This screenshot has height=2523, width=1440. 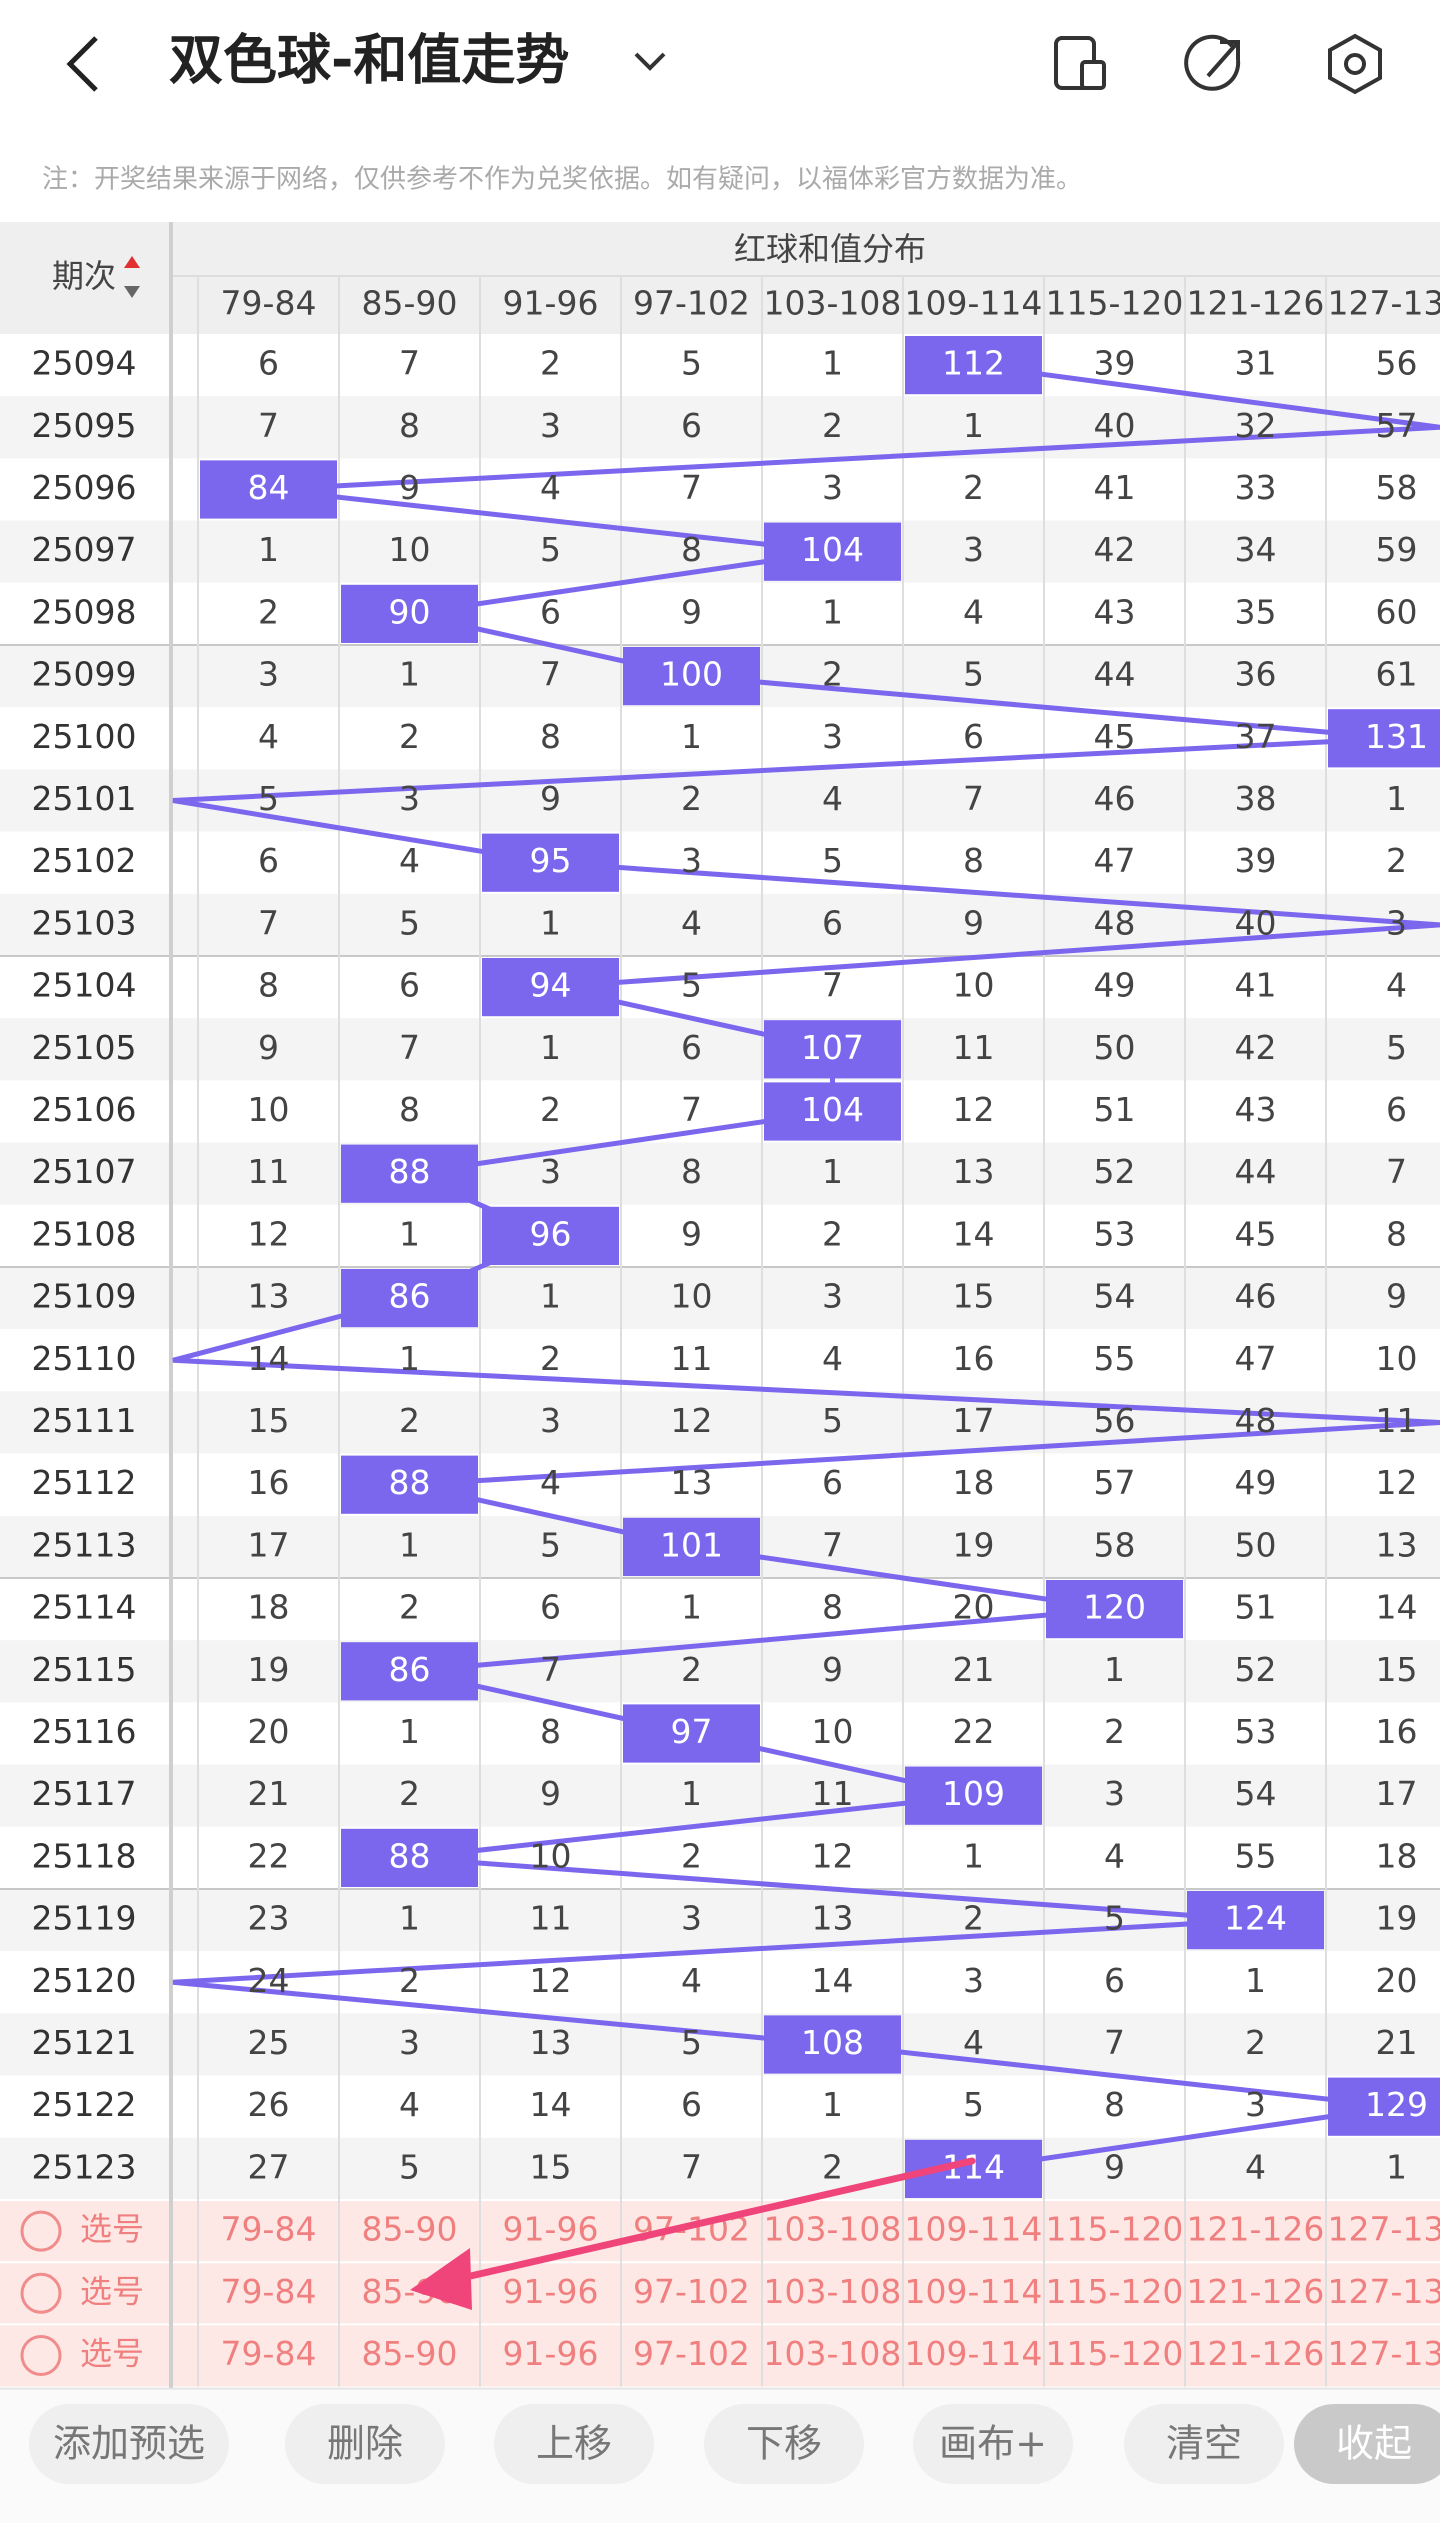 What do you see at coordinates (974, 1607) in the screenshot?
I see `miss-count: 20` at bounding box center [974, 1607].